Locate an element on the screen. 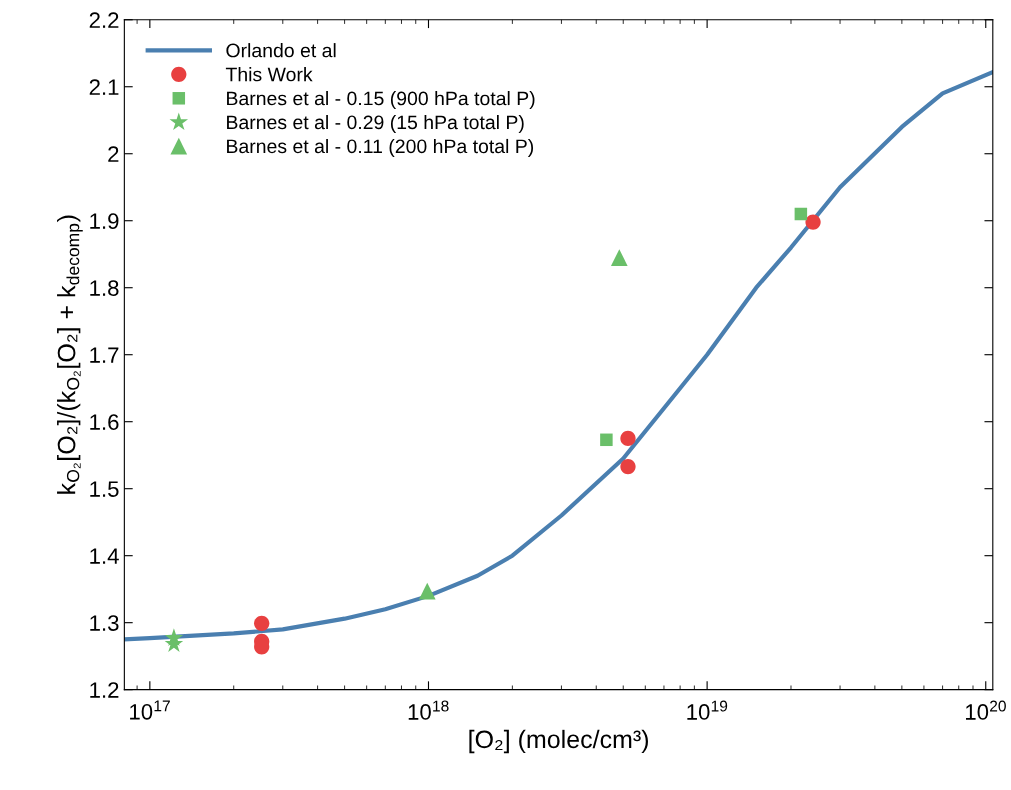 The image size is (1011, 790). y-tick-label: 2 is located at coordinates (113, 154).